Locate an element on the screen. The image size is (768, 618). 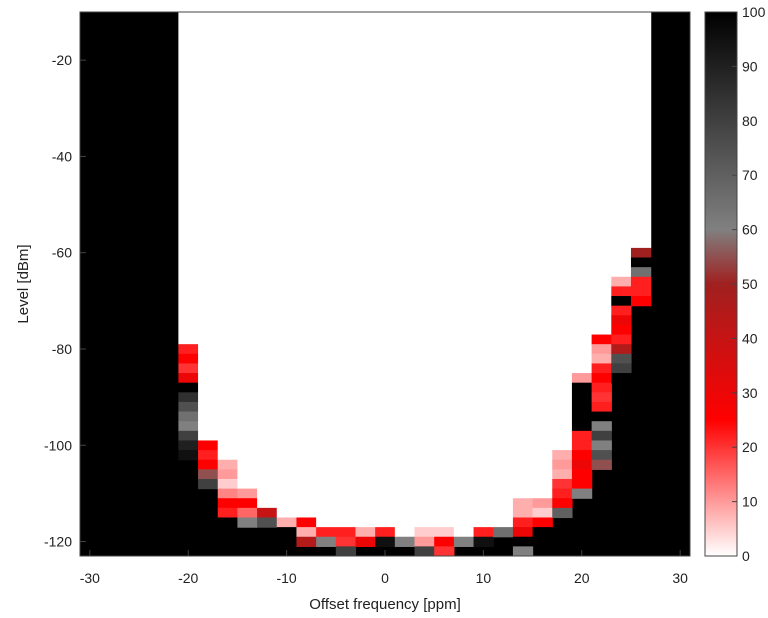
y-tick-label: -20 is located at coordinates (62, 60).